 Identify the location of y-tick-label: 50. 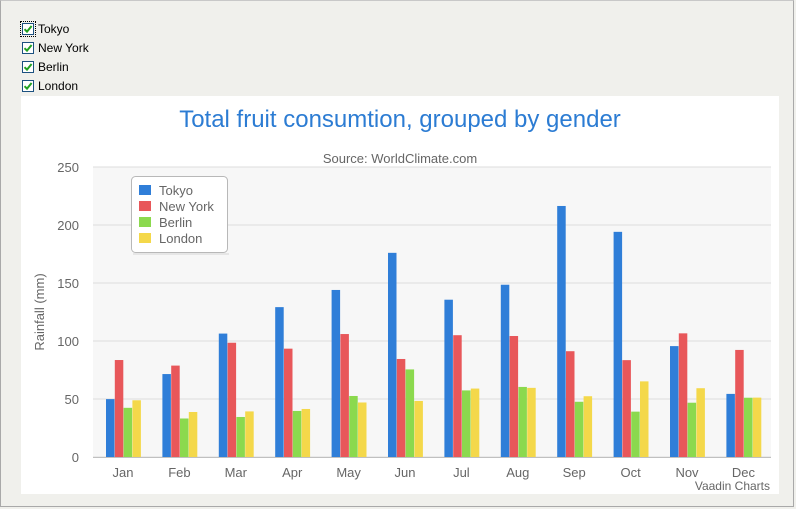
(72, 399).